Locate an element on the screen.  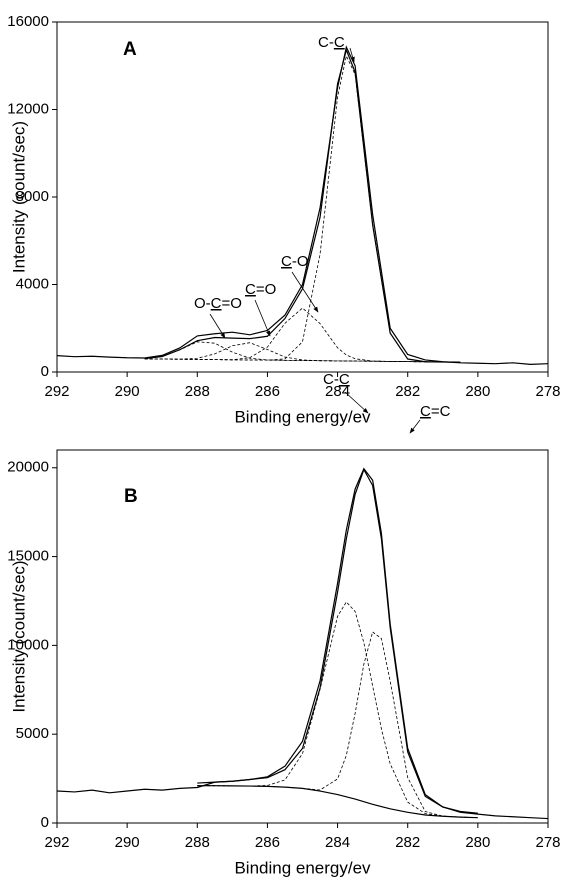
annotation: C=O is located at coordinates (260, 289).